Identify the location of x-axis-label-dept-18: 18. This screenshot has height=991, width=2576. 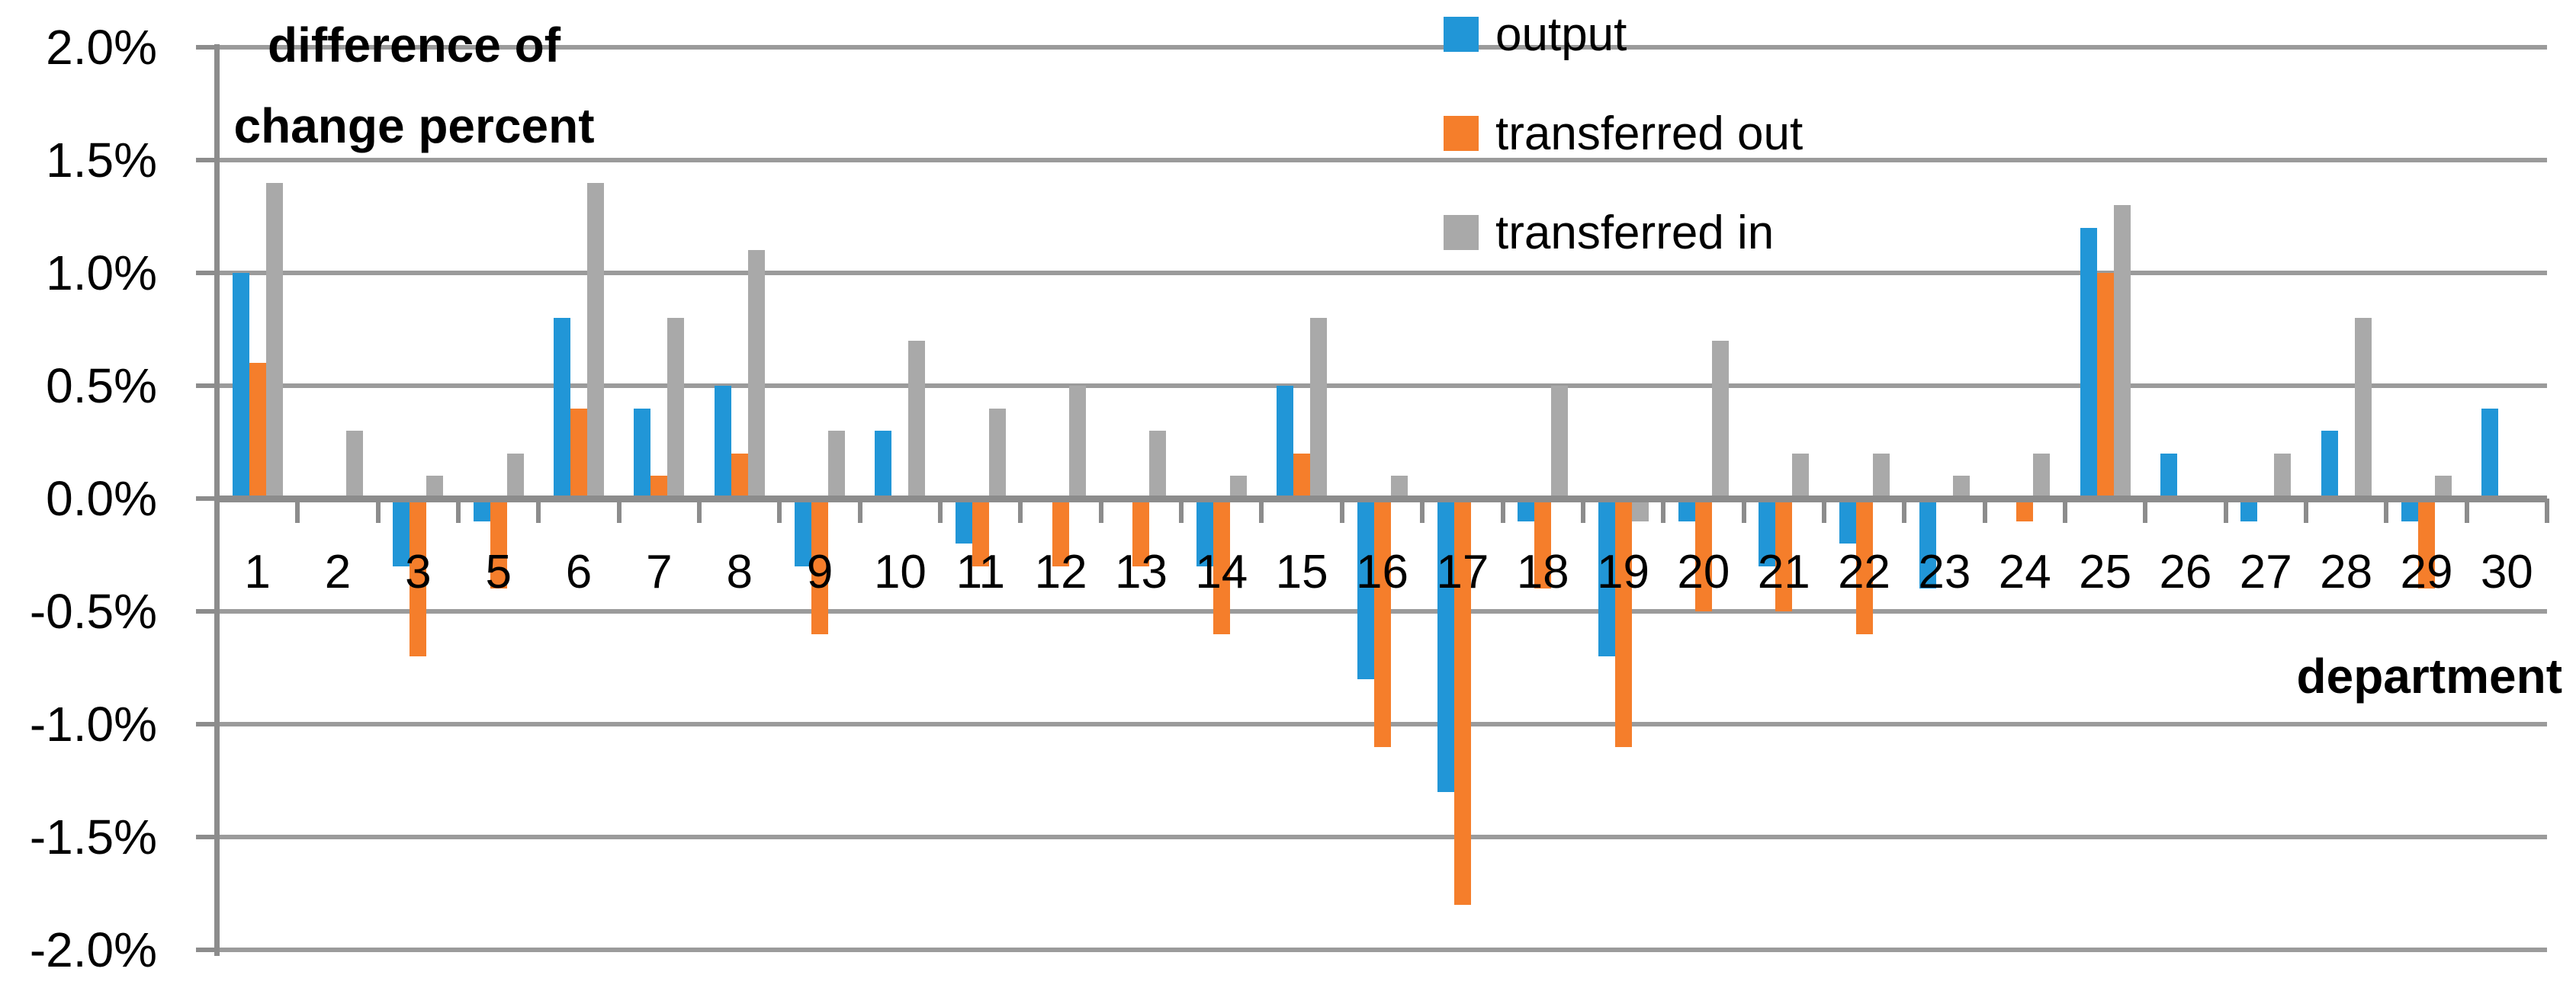
(1542, 572).